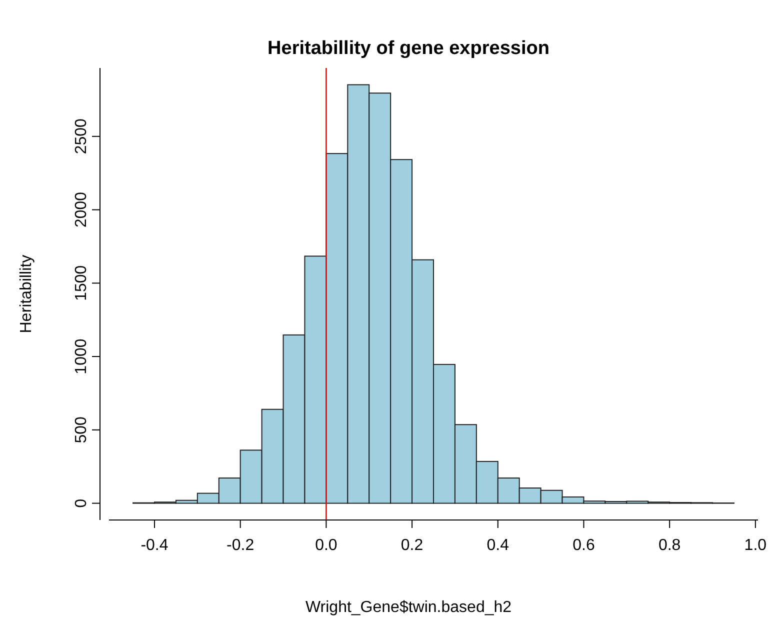 The height and width of the screenshot is (621, 773). What do you see at coordinates (669, 545) in the screenshot?
I see `x-tick-label: 0.8` at bounding box center [669, 545].